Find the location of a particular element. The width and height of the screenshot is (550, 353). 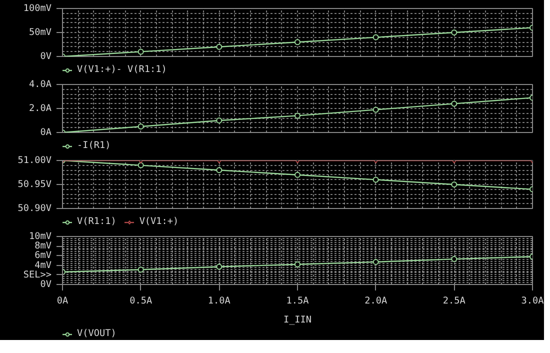

x-tick-label: 1.0A is located at coordinates (219, 301).